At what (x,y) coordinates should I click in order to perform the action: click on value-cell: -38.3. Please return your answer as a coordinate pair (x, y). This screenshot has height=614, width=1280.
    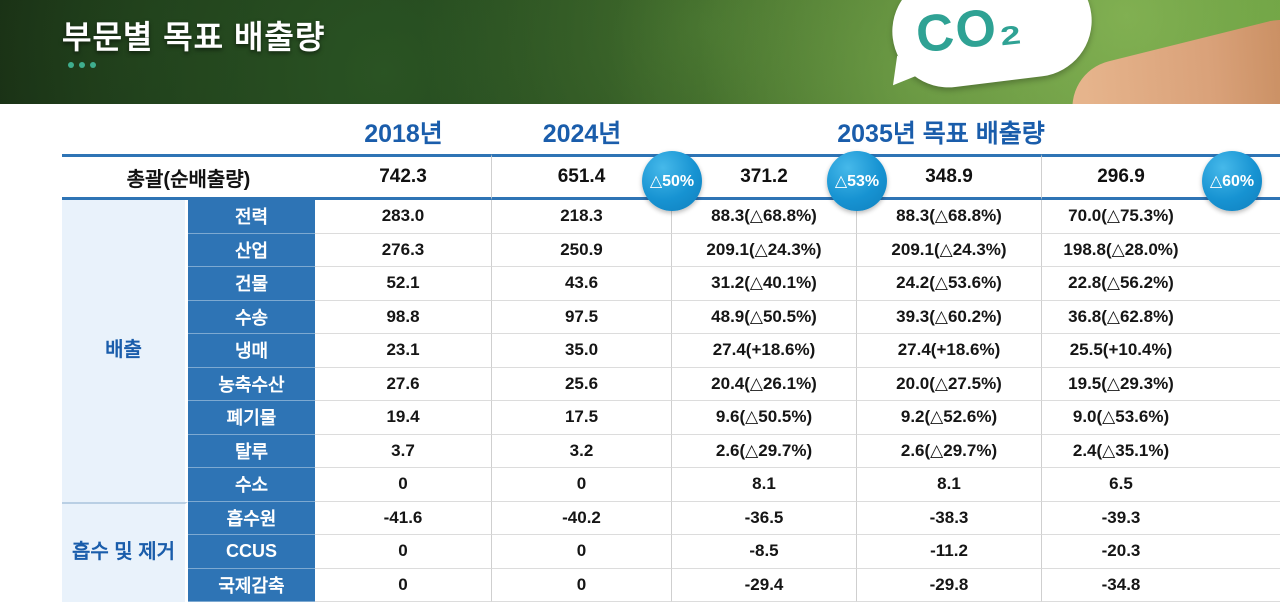
    Looking at the image, I should click on (949, 518).